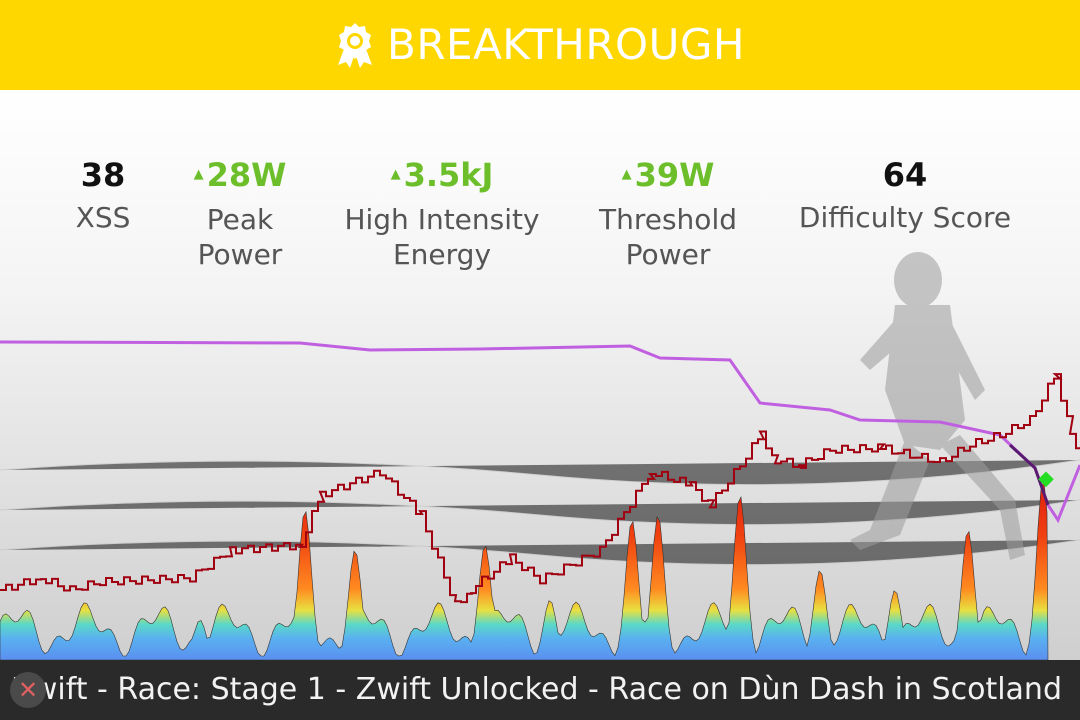 The height and width of the screenshot is (720, 1080). What do you see at coordinates (442, 175) in the screenshot?
I see `metric-value: ▲3.5kJ` at bounding box center [442, 175].